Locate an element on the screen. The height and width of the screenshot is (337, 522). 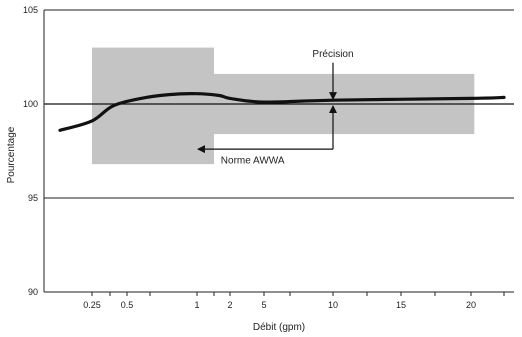
x-axis-title: Débit (gpm) is located at coordinates (279, 327).